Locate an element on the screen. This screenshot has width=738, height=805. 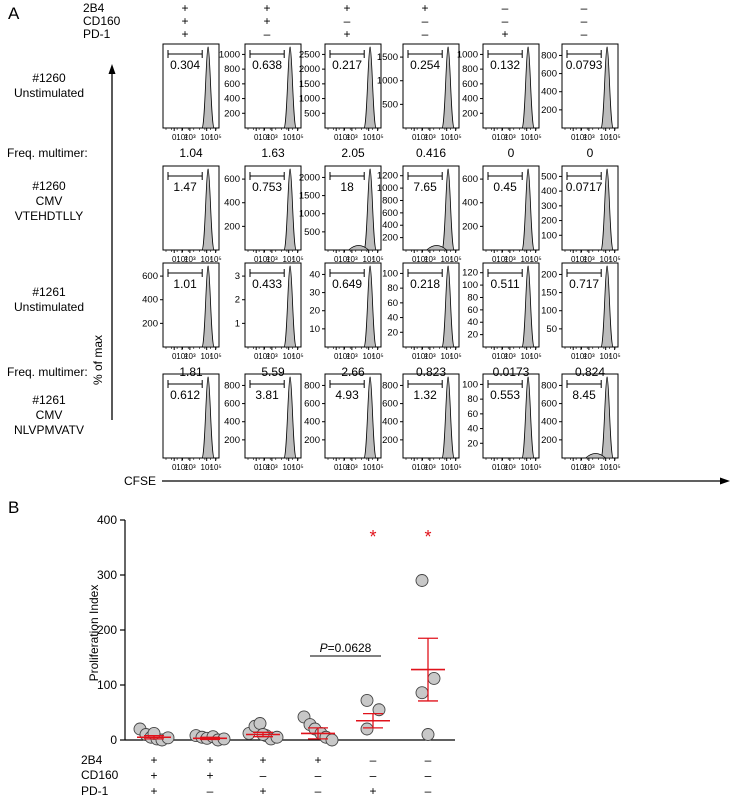
y-tick-label: 100 is located at coordinates (390, 273).